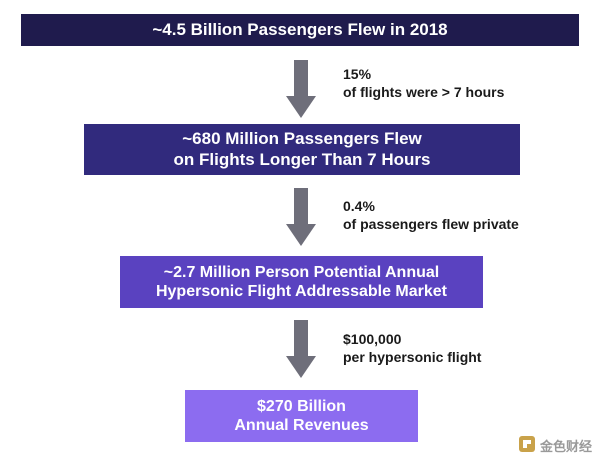 The image size is (600, 462). Describe the element at coordinates (357, 74) in the screenshot. I see `transition-1-value: 15%` at that location.